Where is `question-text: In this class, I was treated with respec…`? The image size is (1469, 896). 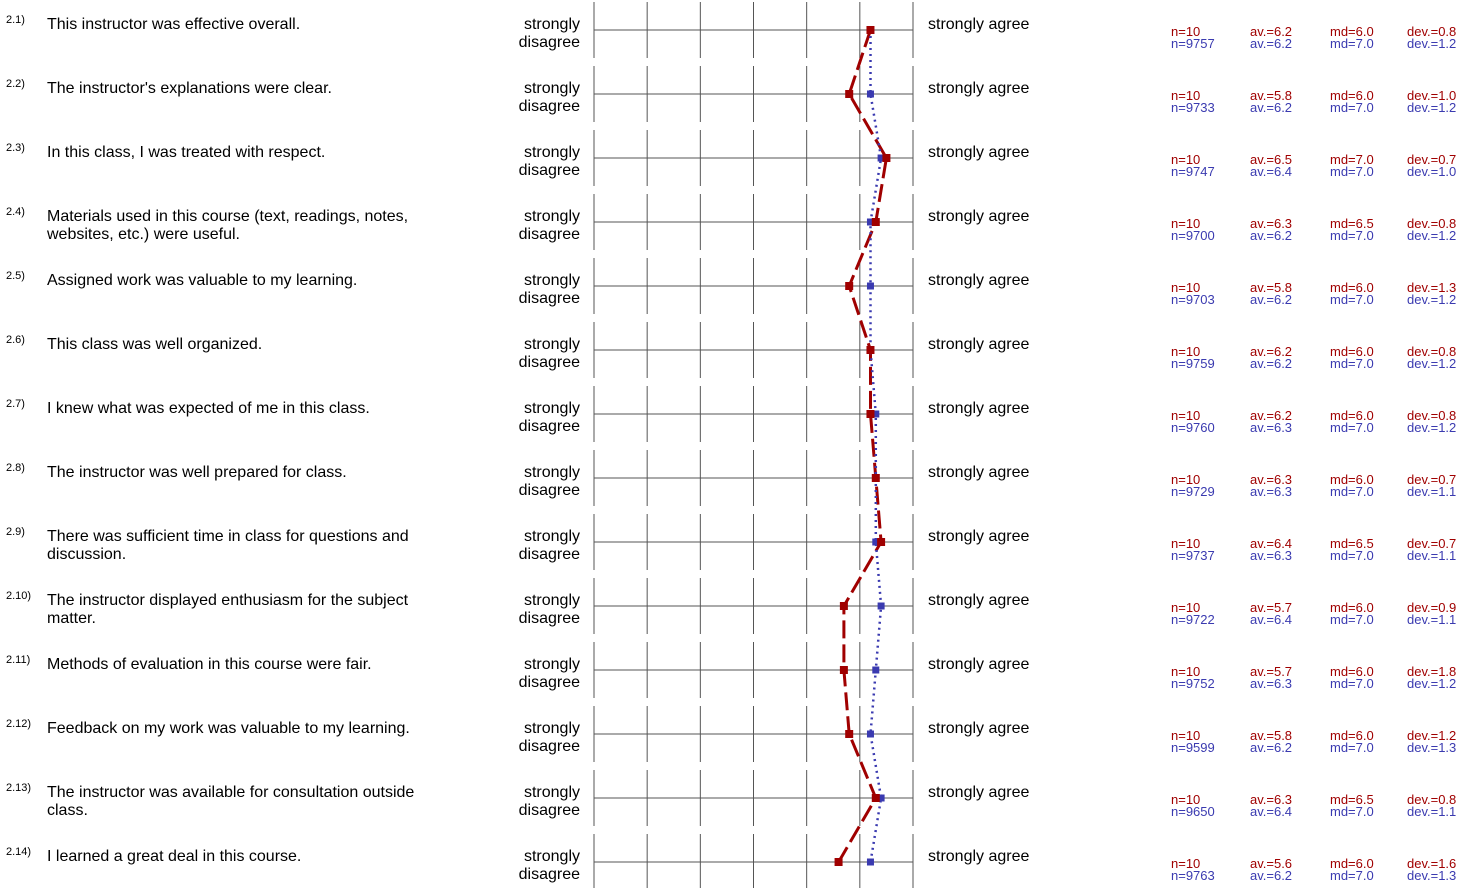
question-text: In this class, I was treated with respec… is located at coordinates (186, 152).